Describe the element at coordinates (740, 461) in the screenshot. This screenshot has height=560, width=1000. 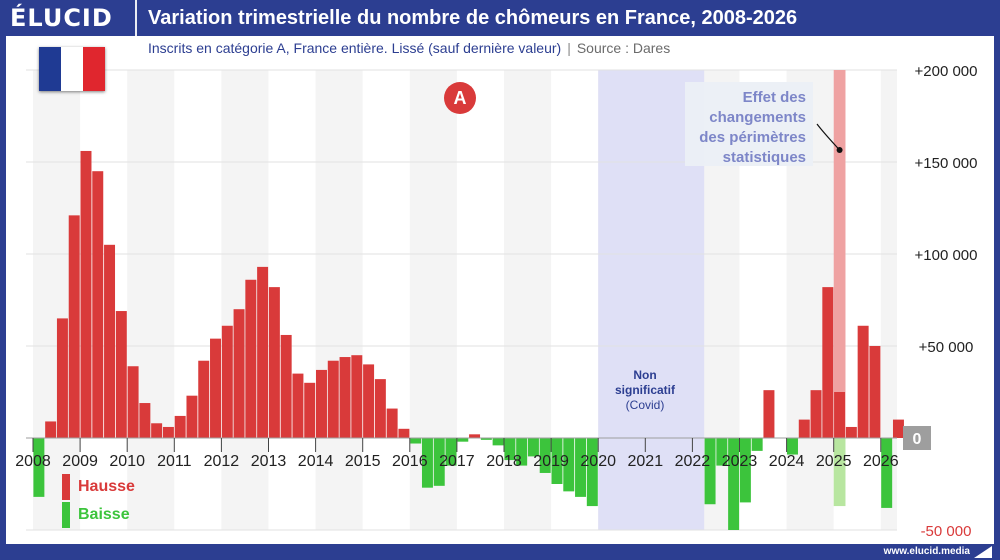
I see `x-tick-label: 2023` at that location.